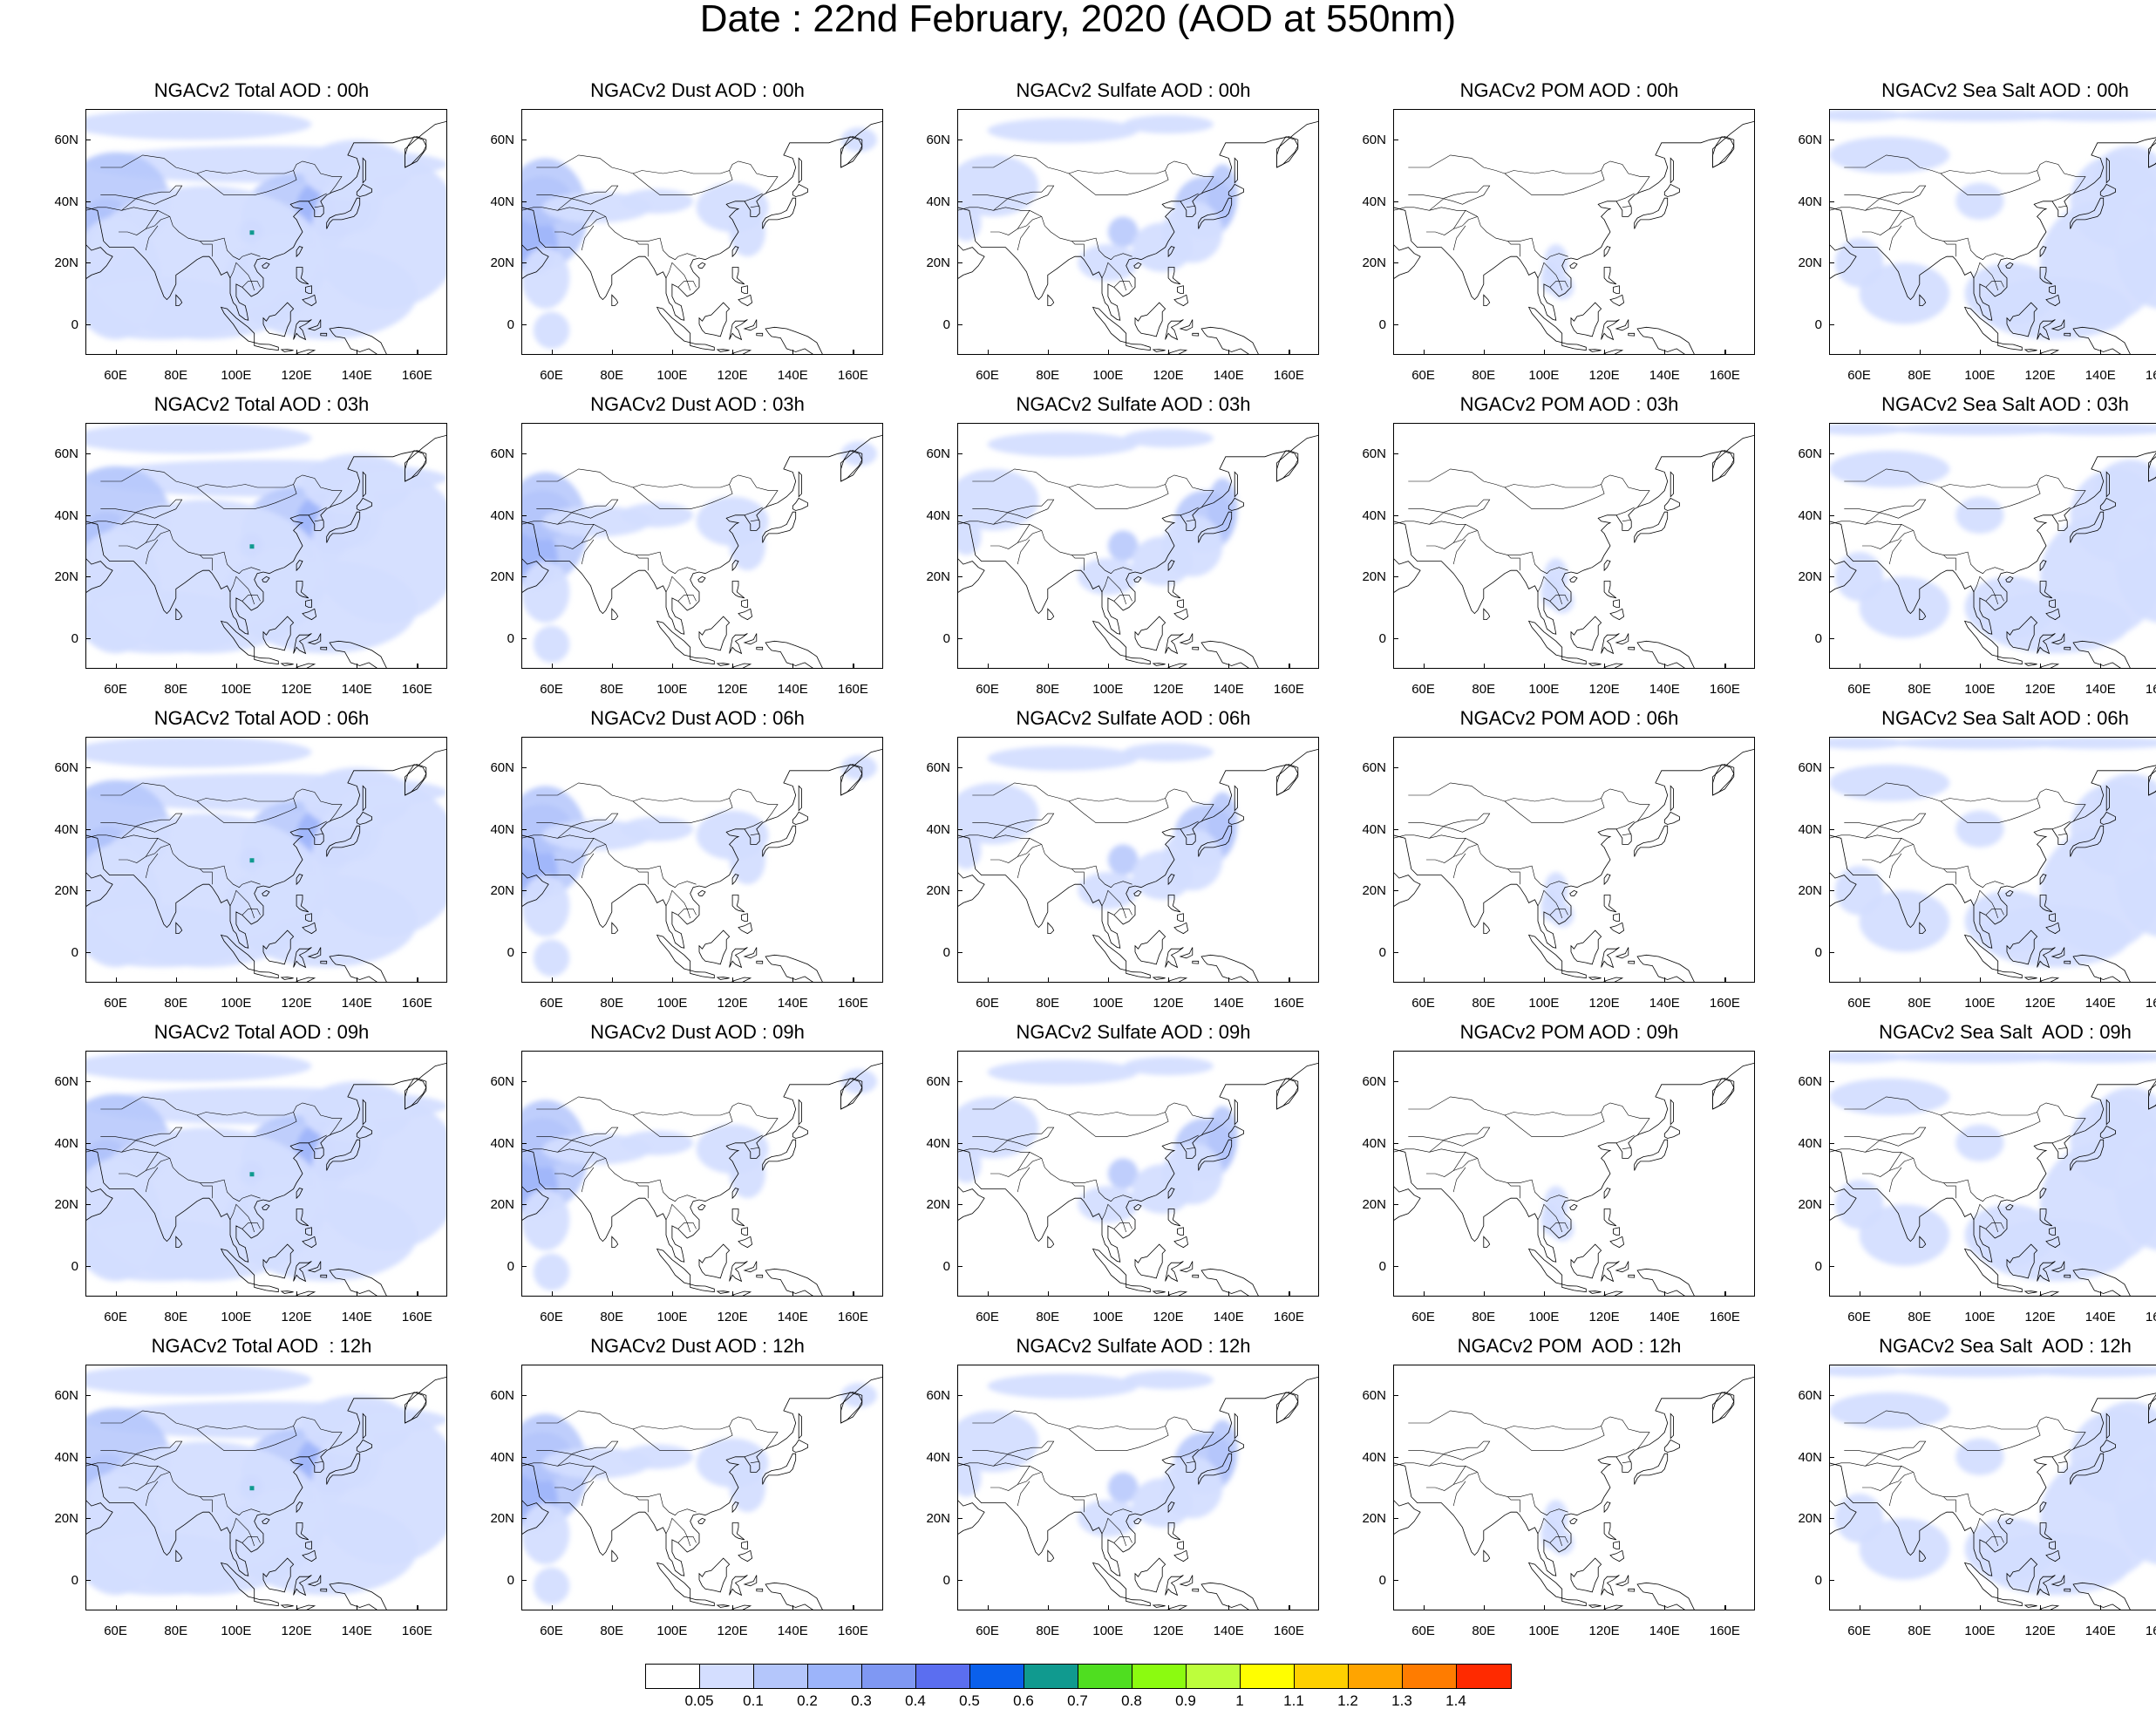  Describe the element at coordinates (1023, 1700) in the screenshot. I see `colorbar-label: 0.6` at that location.